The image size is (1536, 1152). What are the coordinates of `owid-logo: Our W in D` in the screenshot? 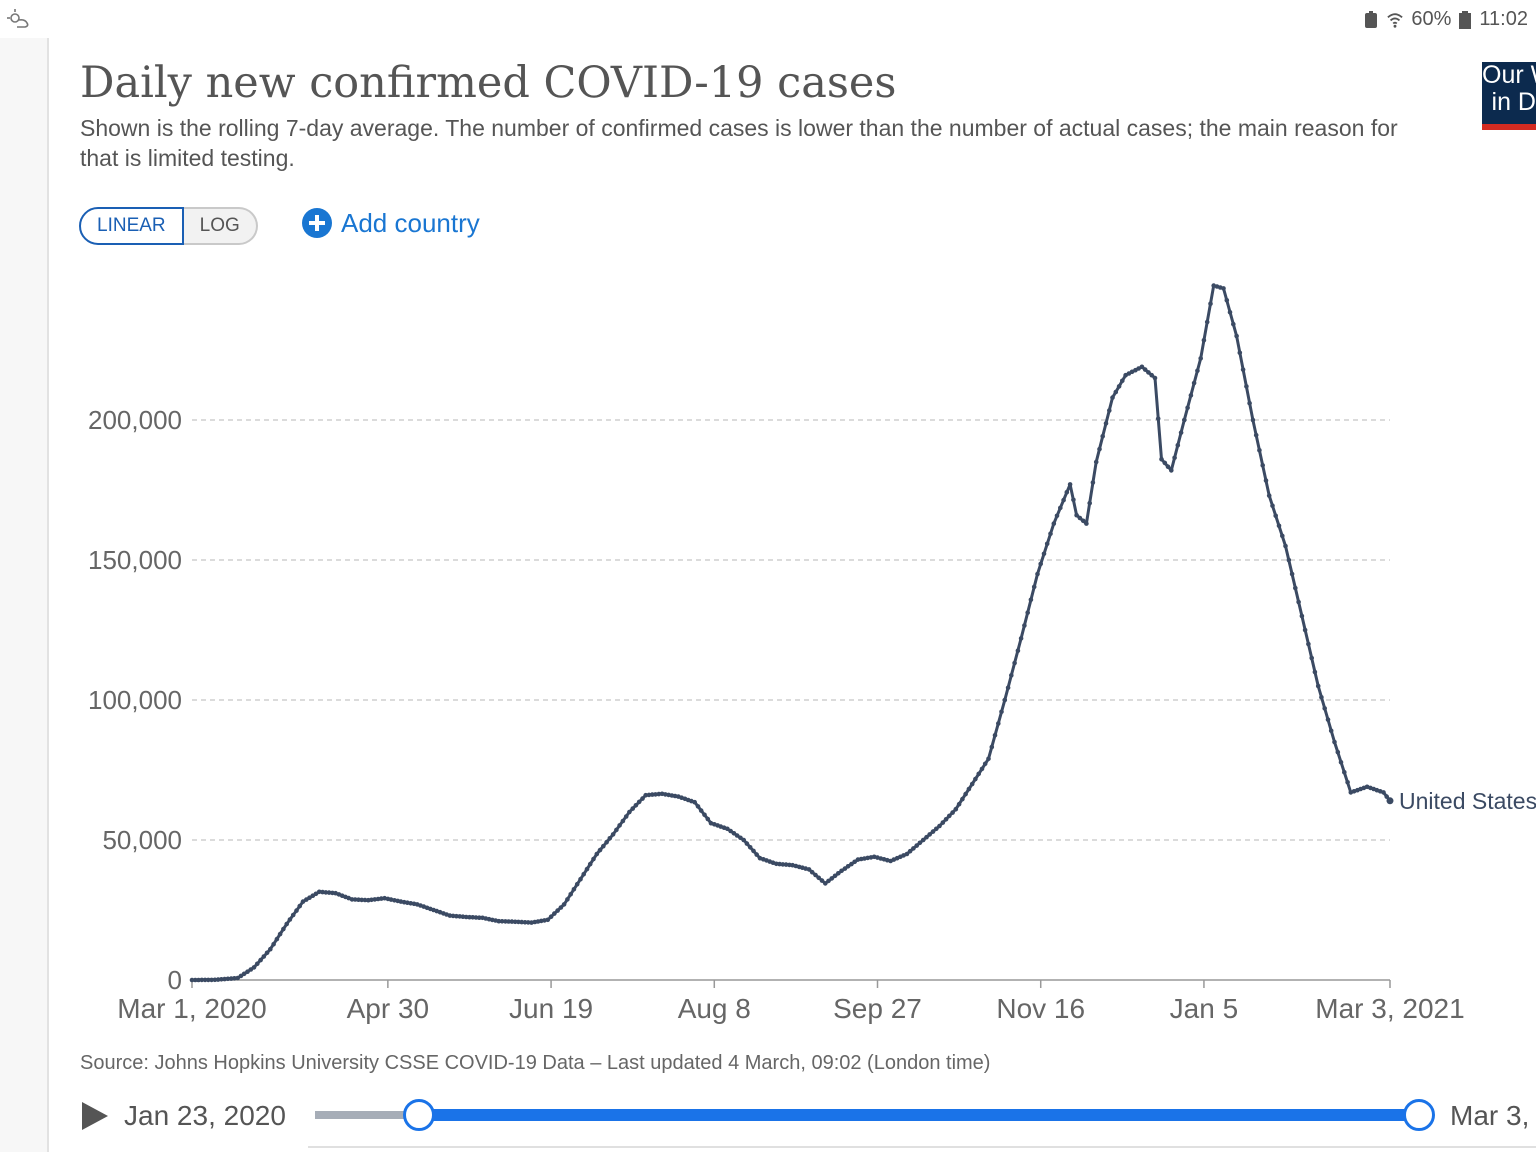 It's located at (1509, 96).